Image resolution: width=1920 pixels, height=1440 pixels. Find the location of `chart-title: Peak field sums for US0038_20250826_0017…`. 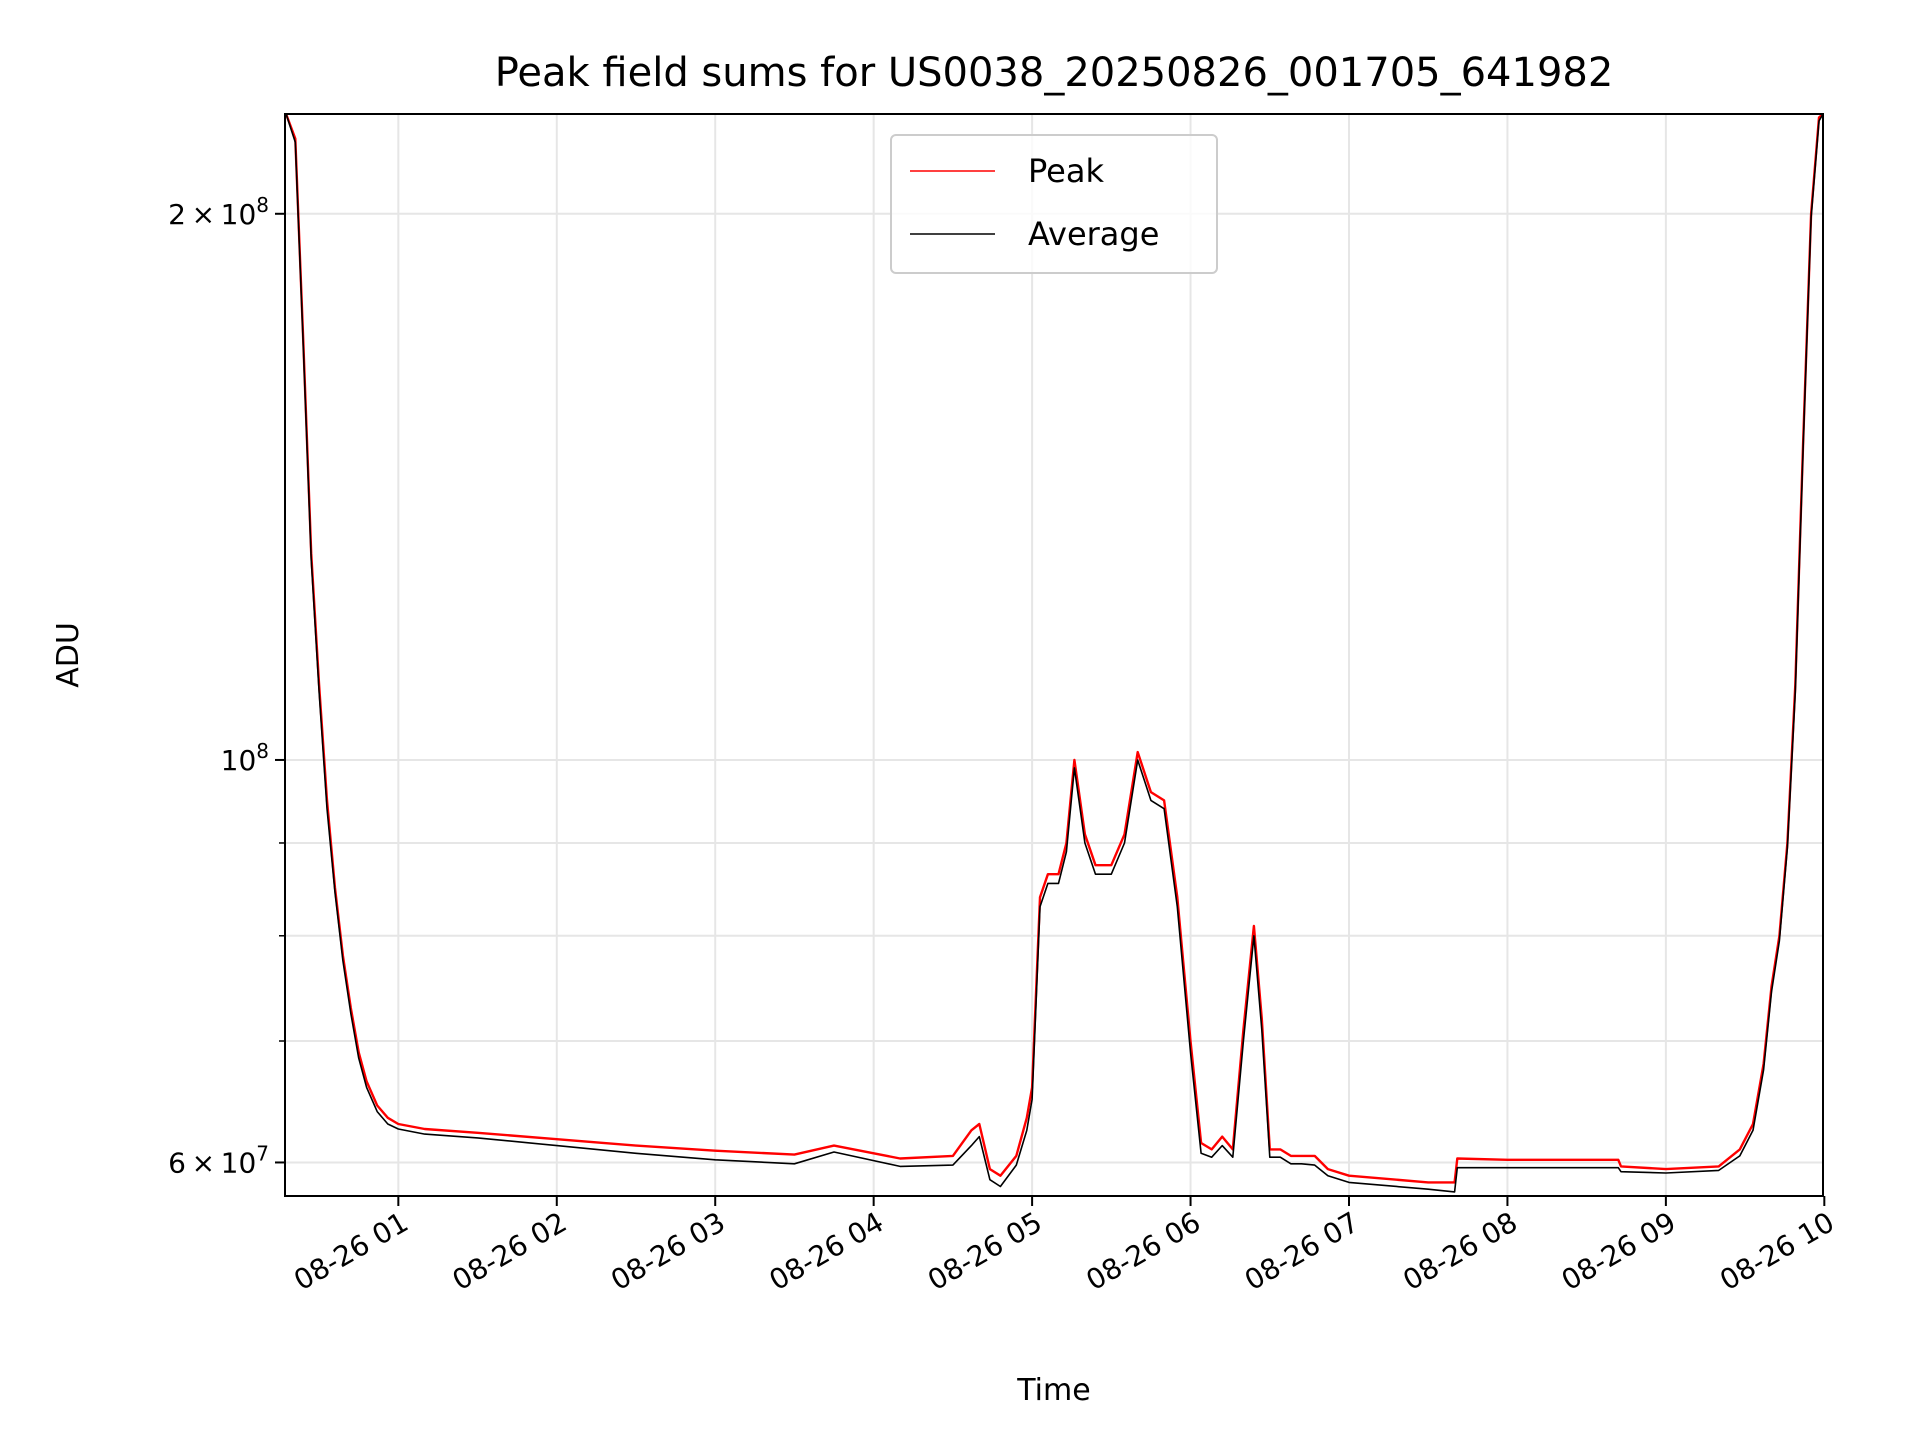

chart-title: Peak field sums for US0038_20250826_0017… is located at coordinates (1054, 73).